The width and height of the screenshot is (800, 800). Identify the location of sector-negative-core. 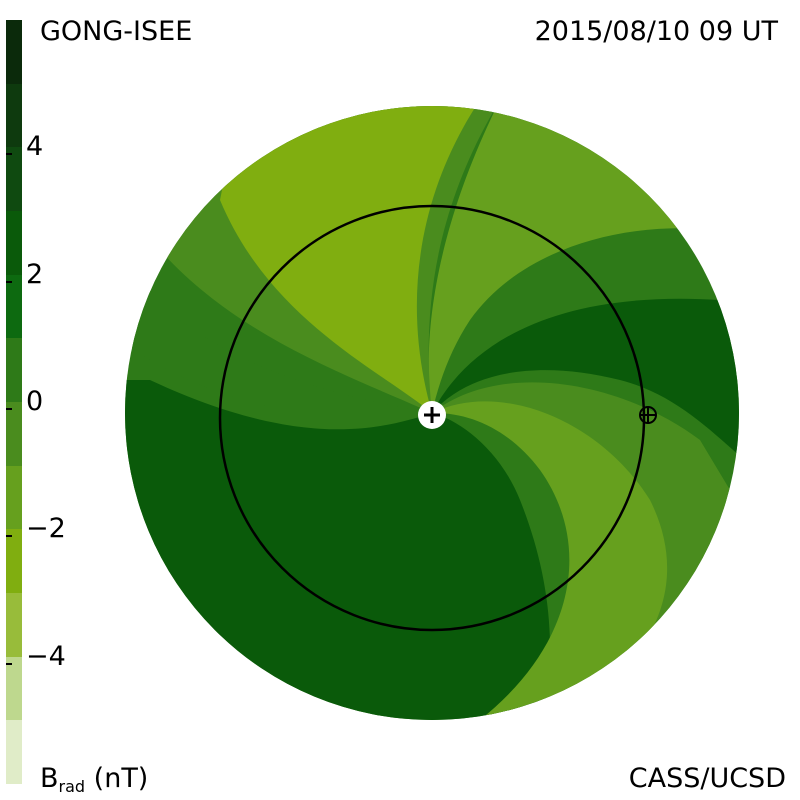
(350, 259).